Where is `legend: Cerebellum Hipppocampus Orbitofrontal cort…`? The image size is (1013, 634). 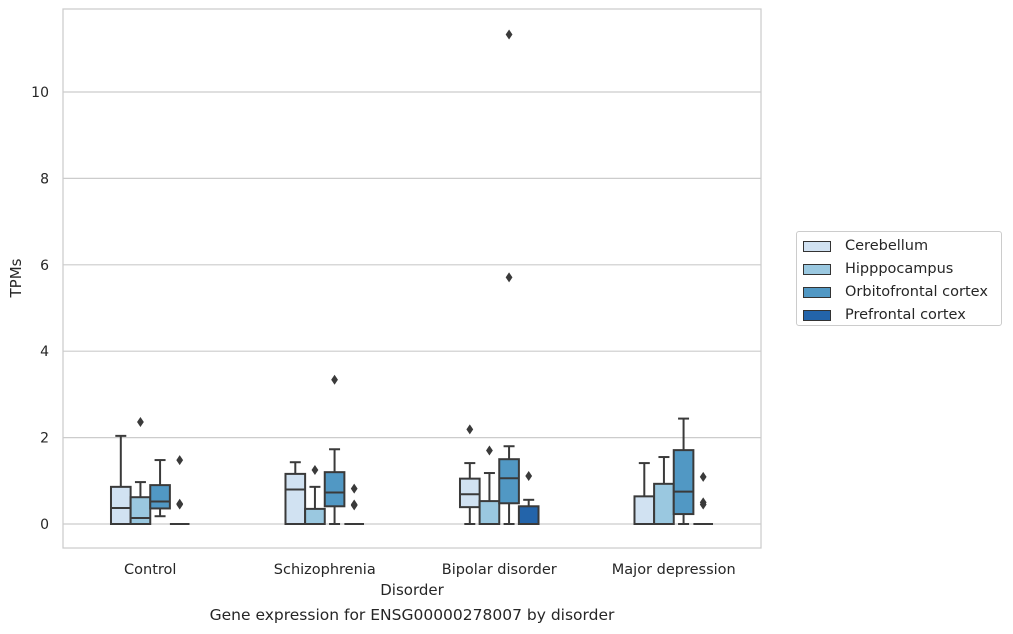 legend: Cerebellum Hipppocampus Orbitofrontal cort… is located at coordinates (899, 278).